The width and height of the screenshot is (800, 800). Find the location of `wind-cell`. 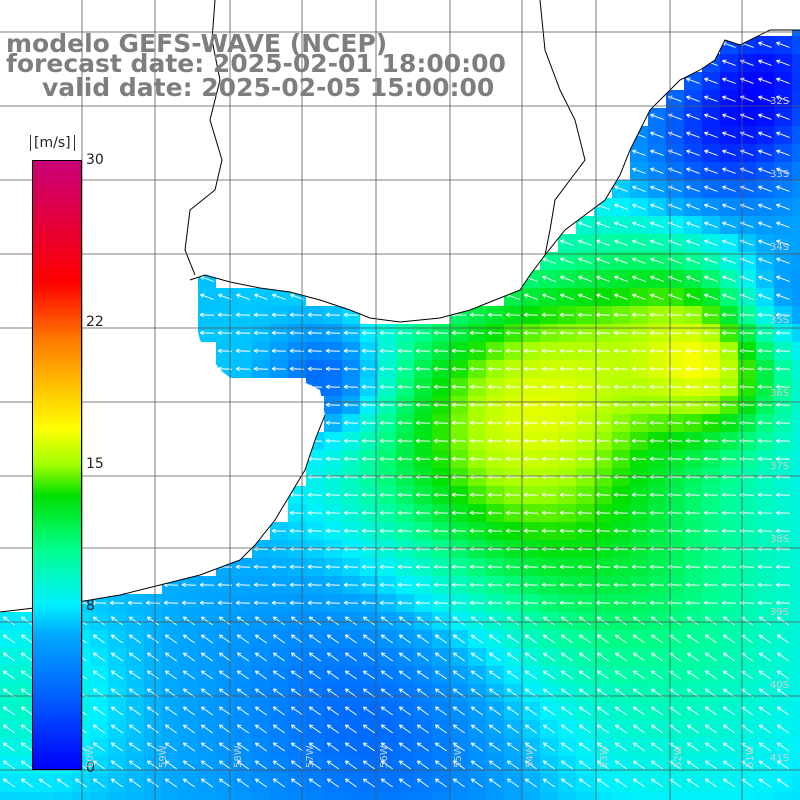

wind-cell is located at coordinates (513, 796).